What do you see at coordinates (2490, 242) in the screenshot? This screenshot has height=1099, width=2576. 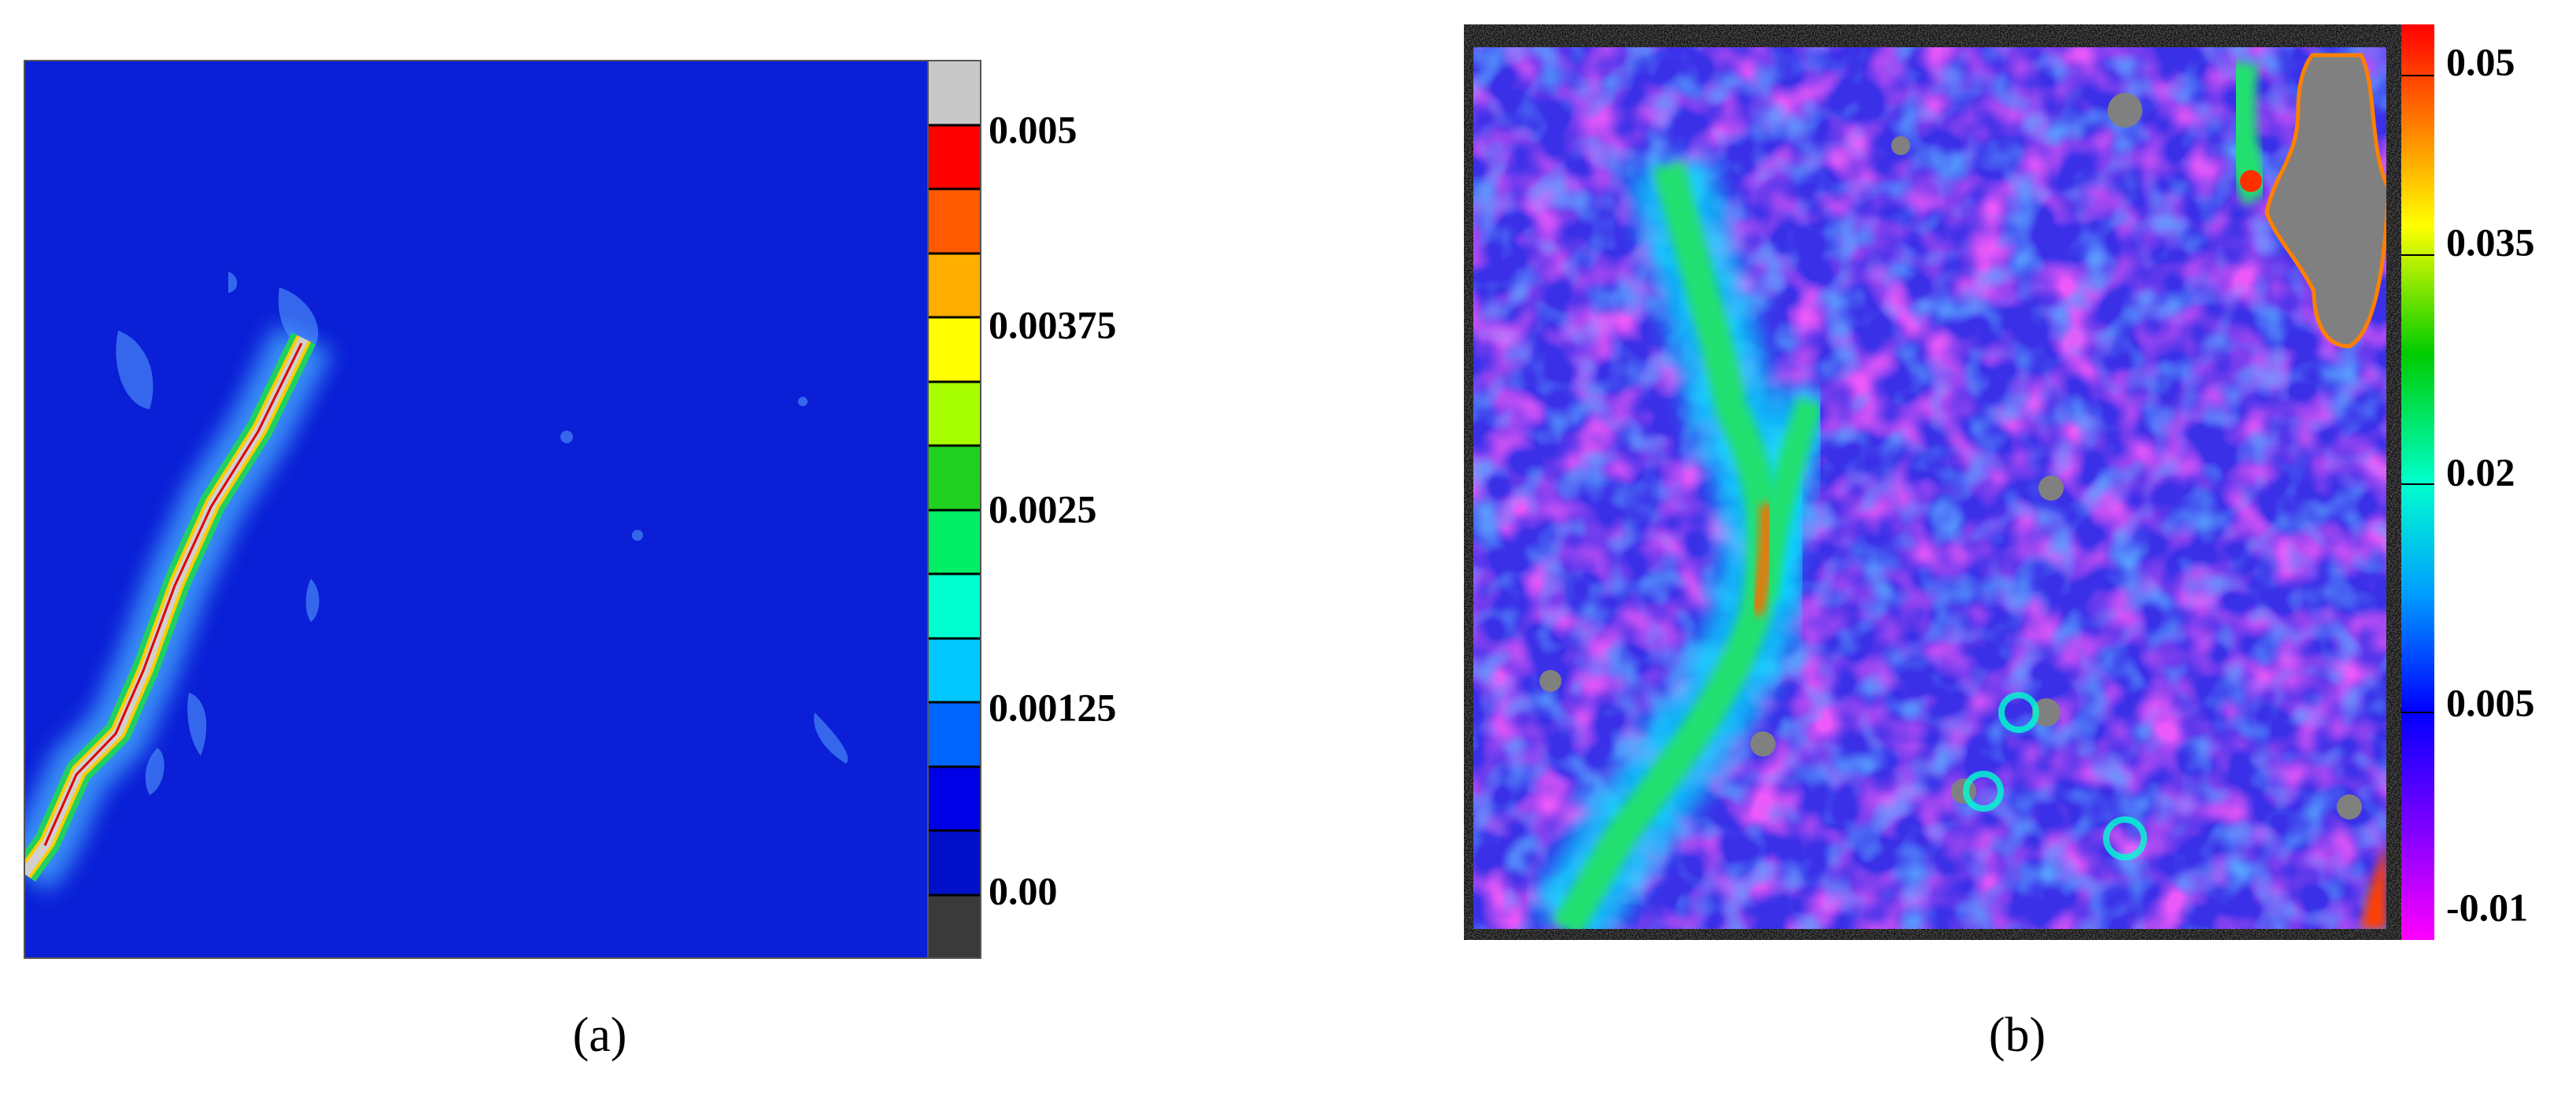 I see `colorbar-label: 0.035` at bounding box center [2490, 242].